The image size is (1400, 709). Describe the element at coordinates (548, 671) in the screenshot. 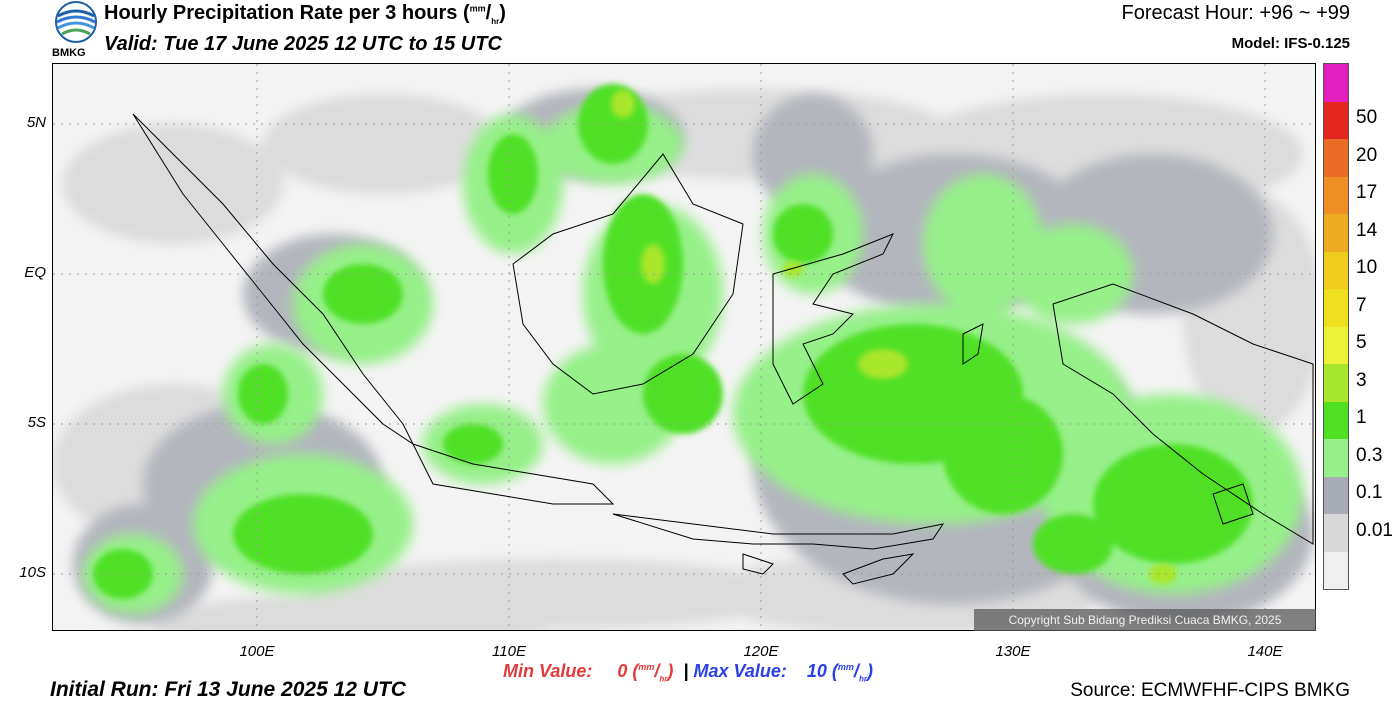

I see `min-value-label: Min Value:` at that location.